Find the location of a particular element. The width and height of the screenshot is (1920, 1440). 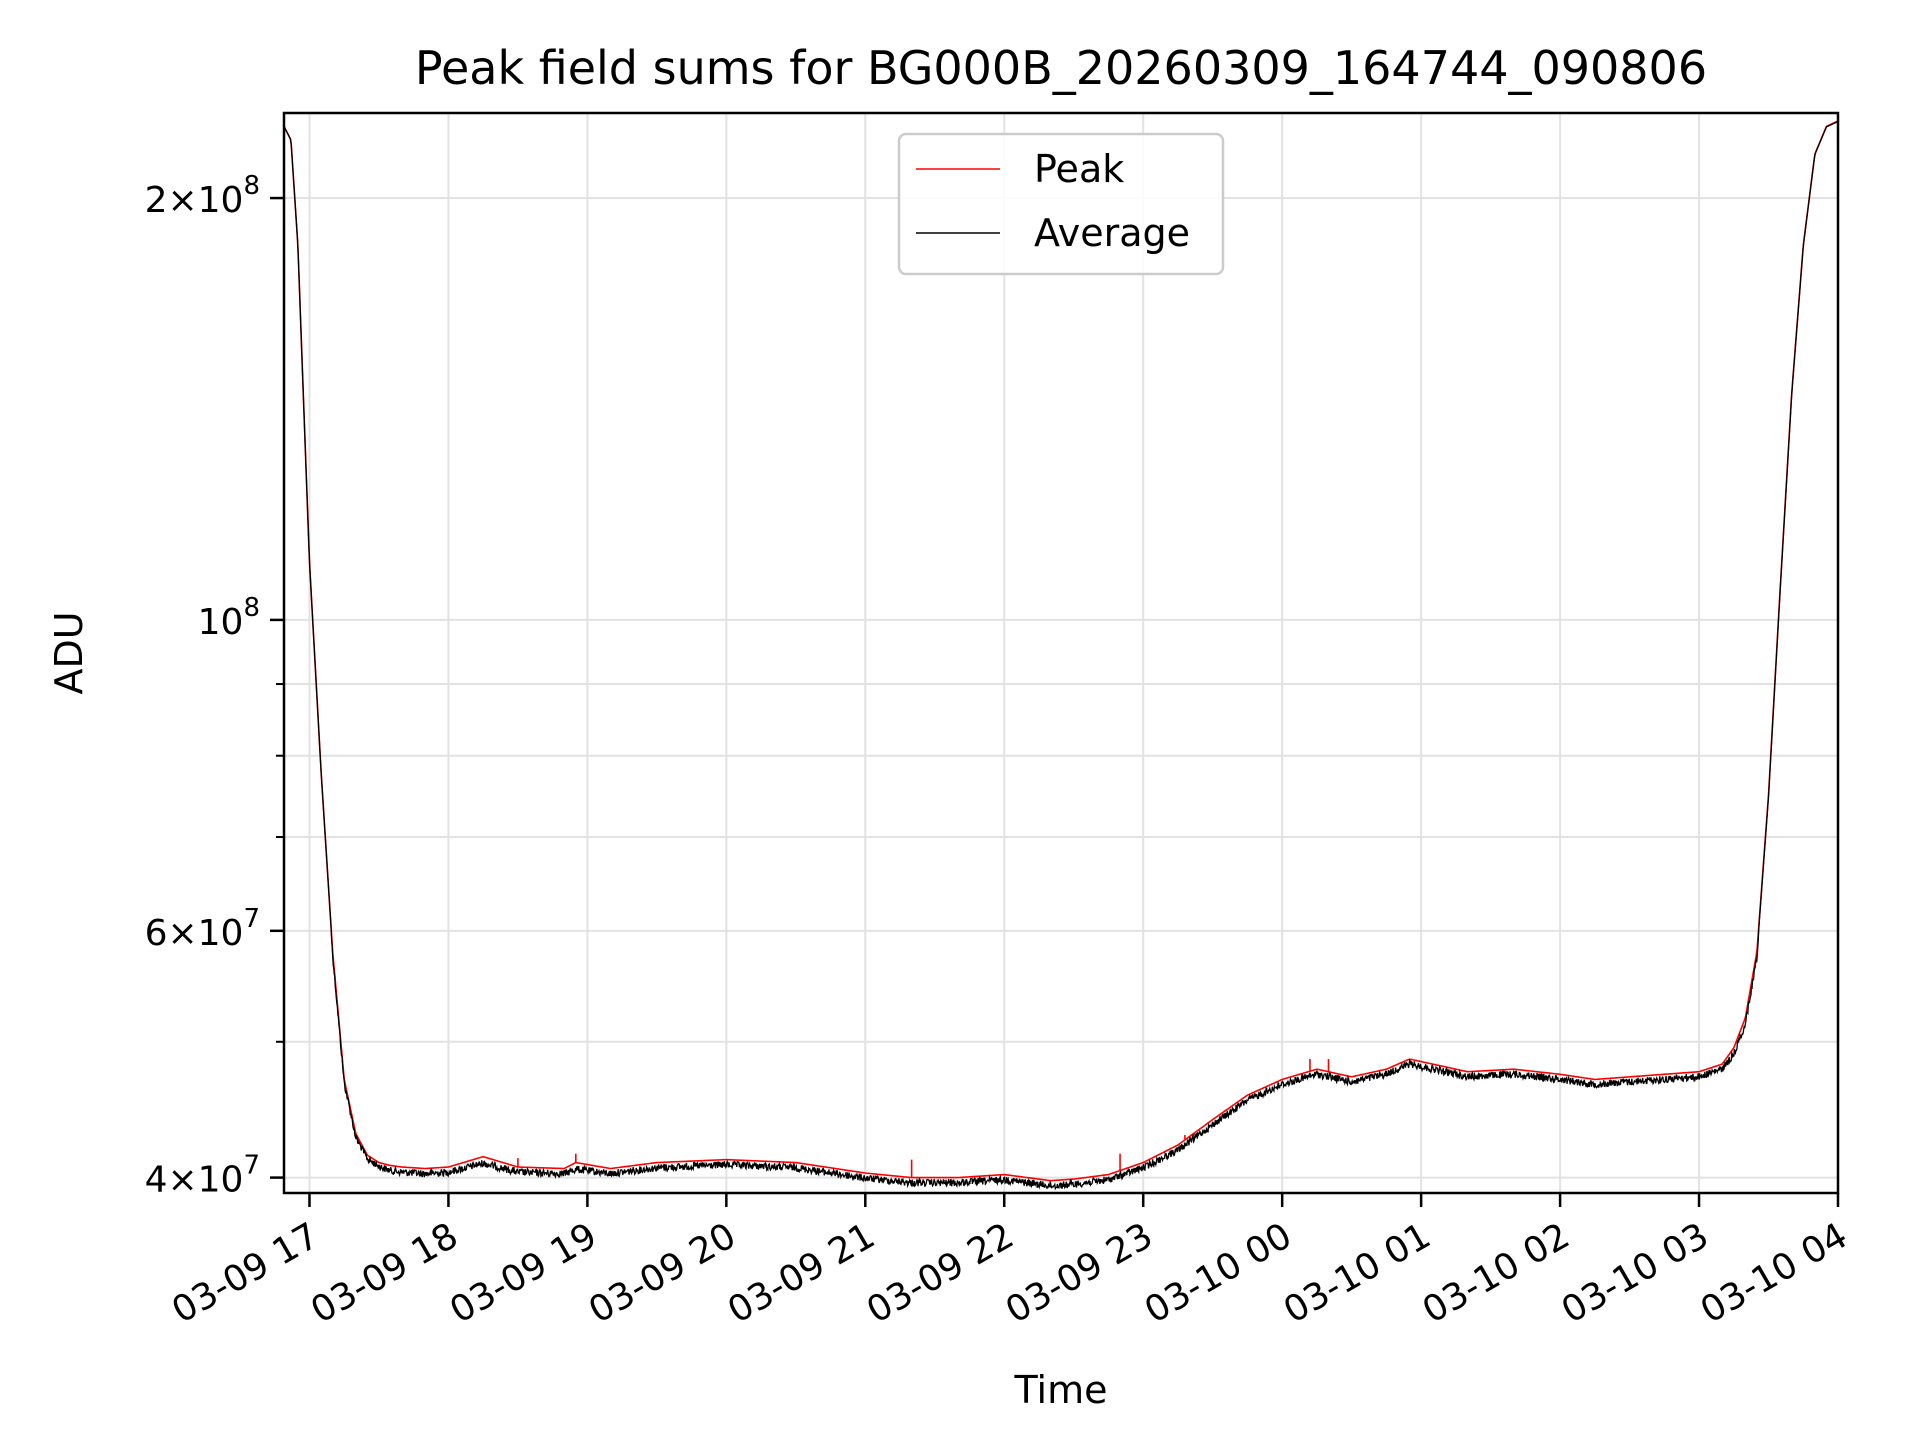

y-tick-label: 4×107 is located at coordinates (202, 1176).